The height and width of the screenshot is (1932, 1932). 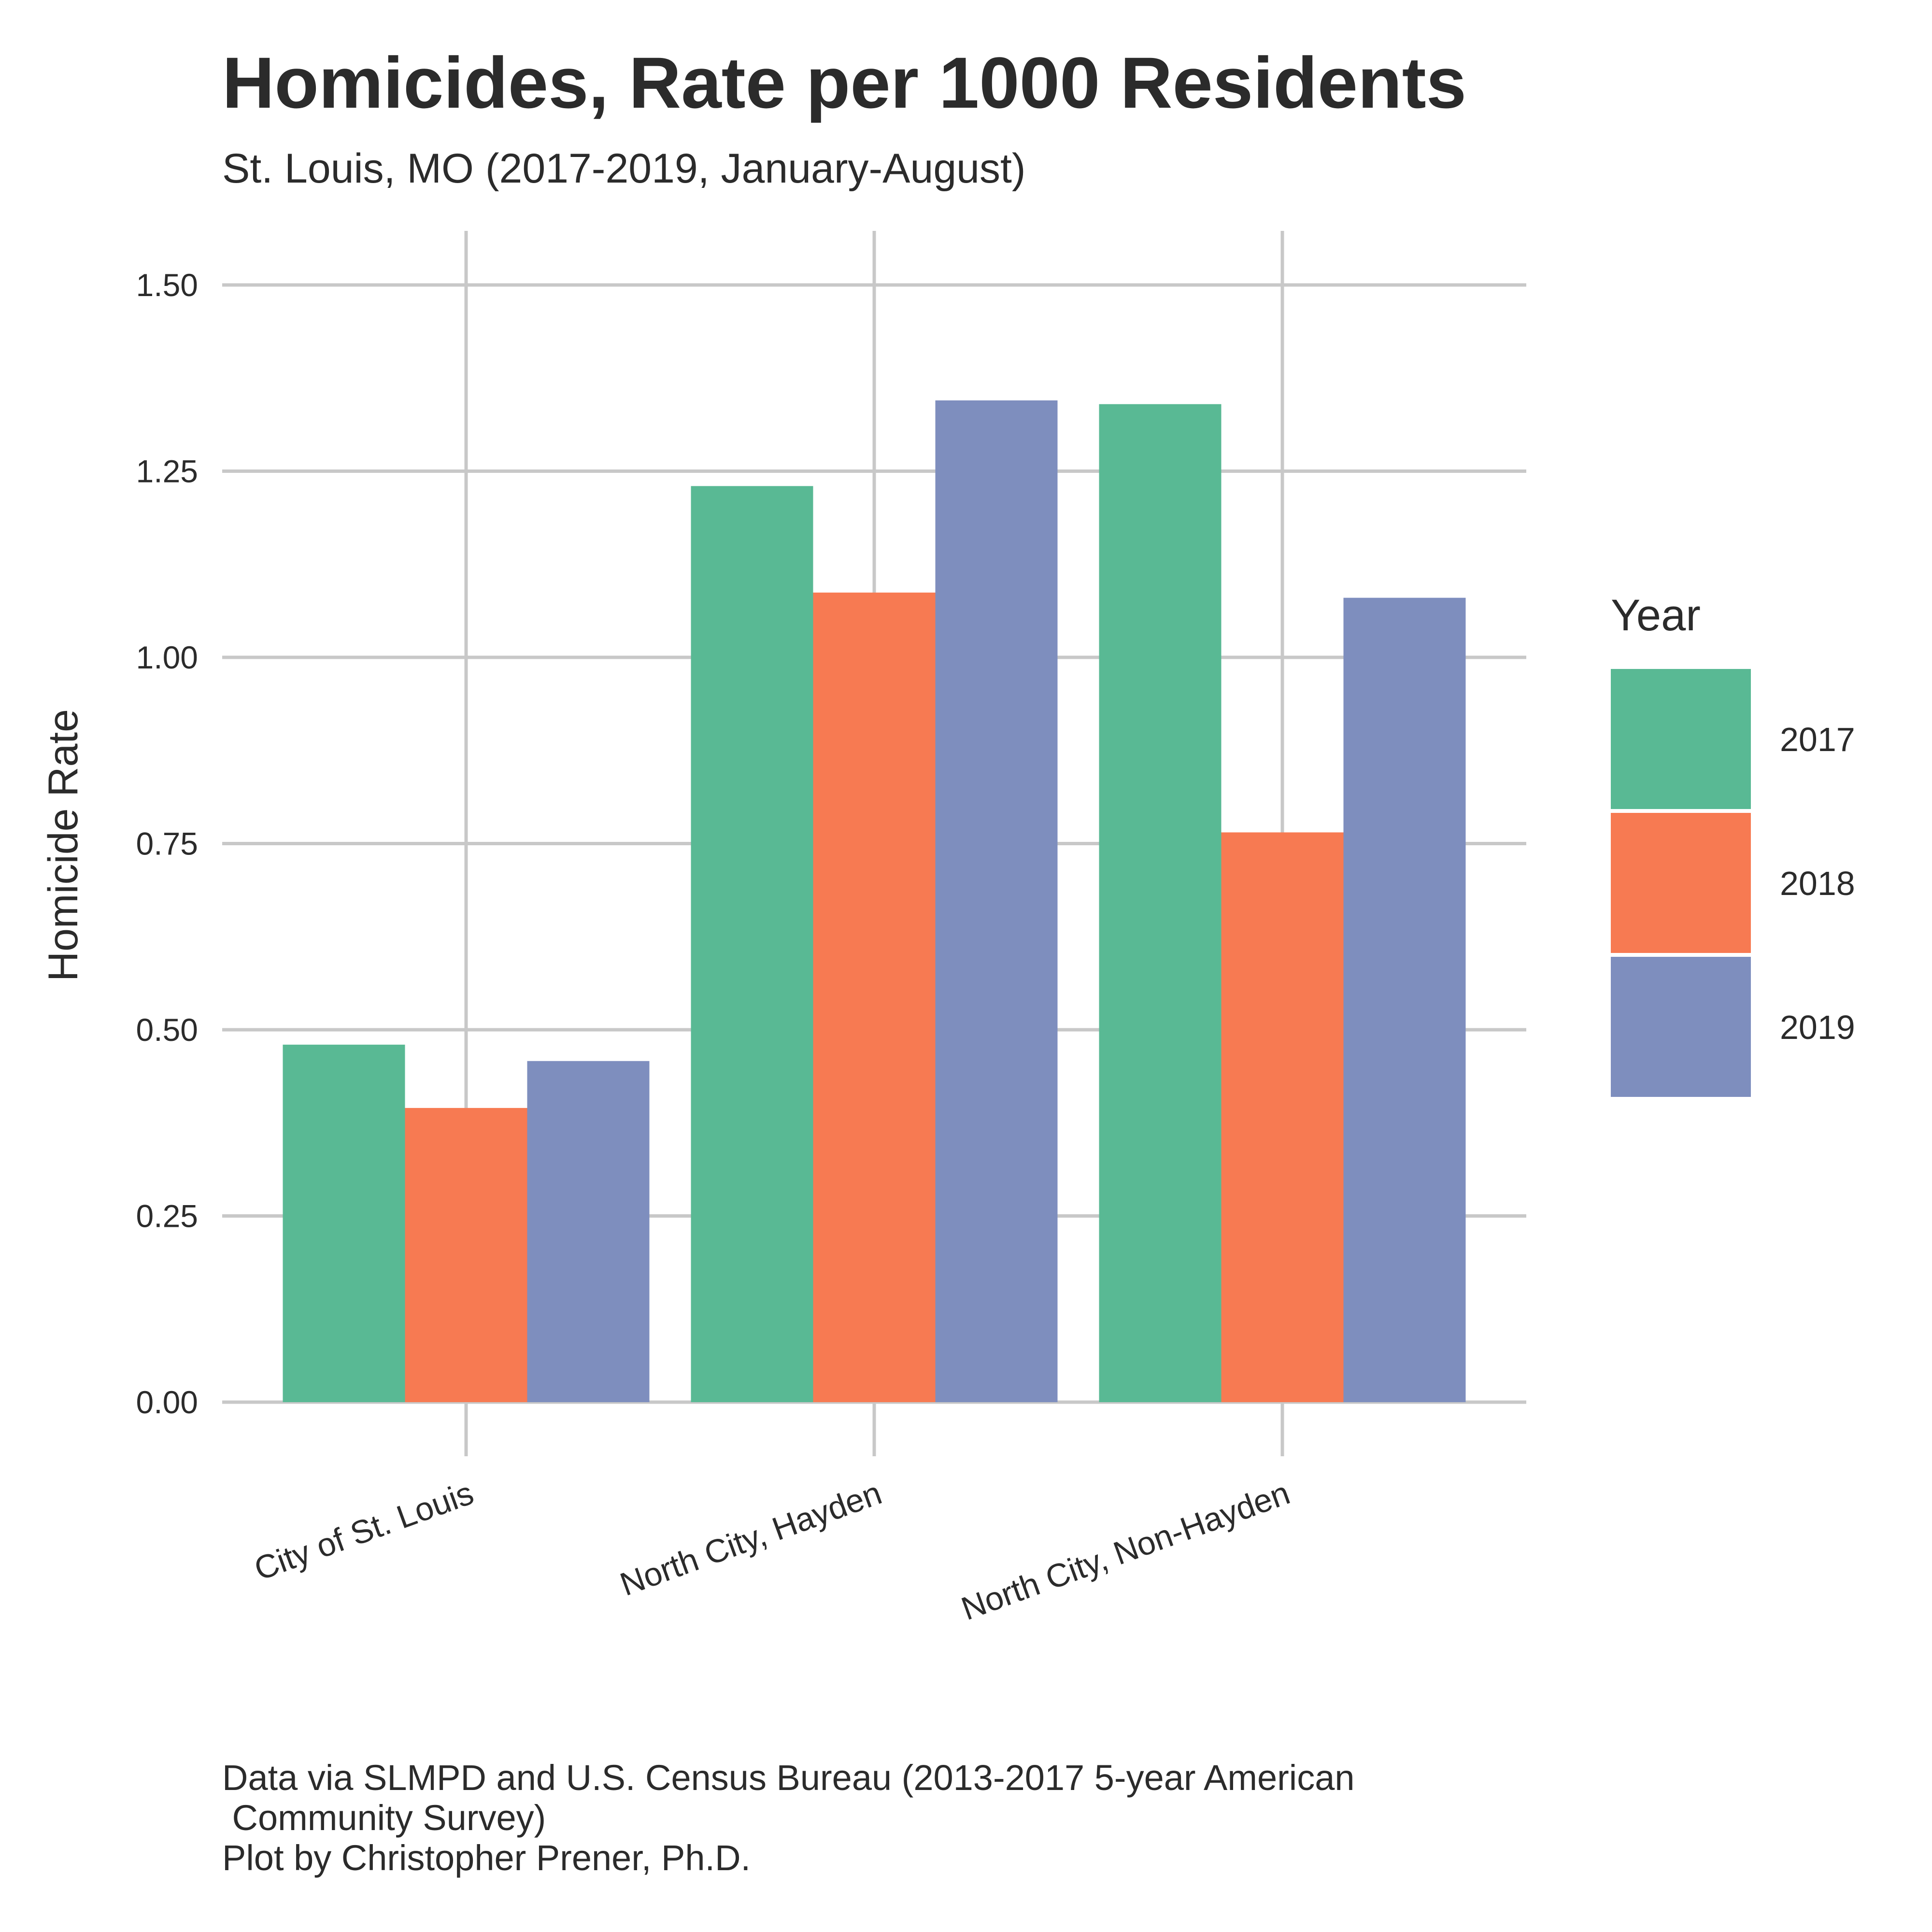 I want to click on legend-label-2019: 2019, so click(x=1817, y=1027).